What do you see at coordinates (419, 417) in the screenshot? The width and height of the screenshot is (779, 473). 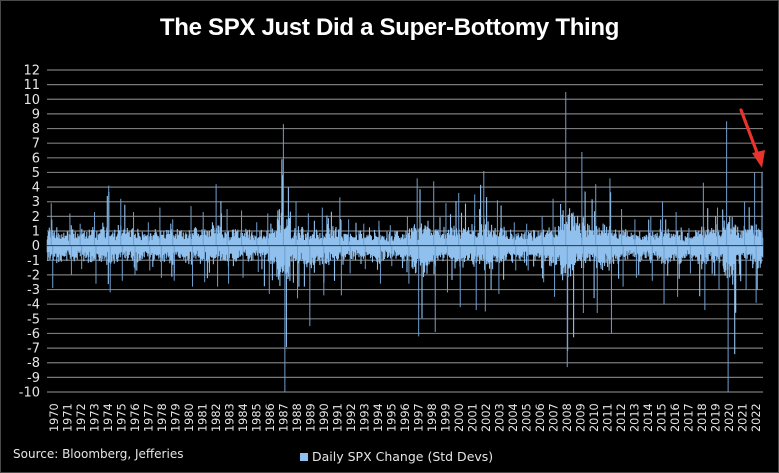 I see `x-tick-label: 1997` at bounding box center [419, 417].